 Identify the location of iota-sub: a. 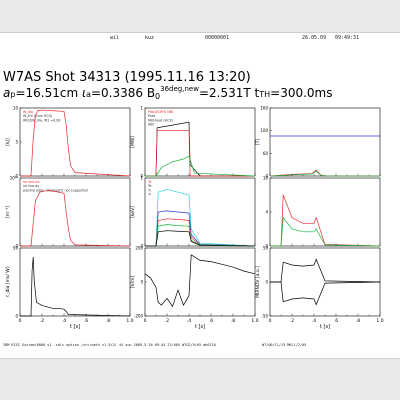
(88, 94).